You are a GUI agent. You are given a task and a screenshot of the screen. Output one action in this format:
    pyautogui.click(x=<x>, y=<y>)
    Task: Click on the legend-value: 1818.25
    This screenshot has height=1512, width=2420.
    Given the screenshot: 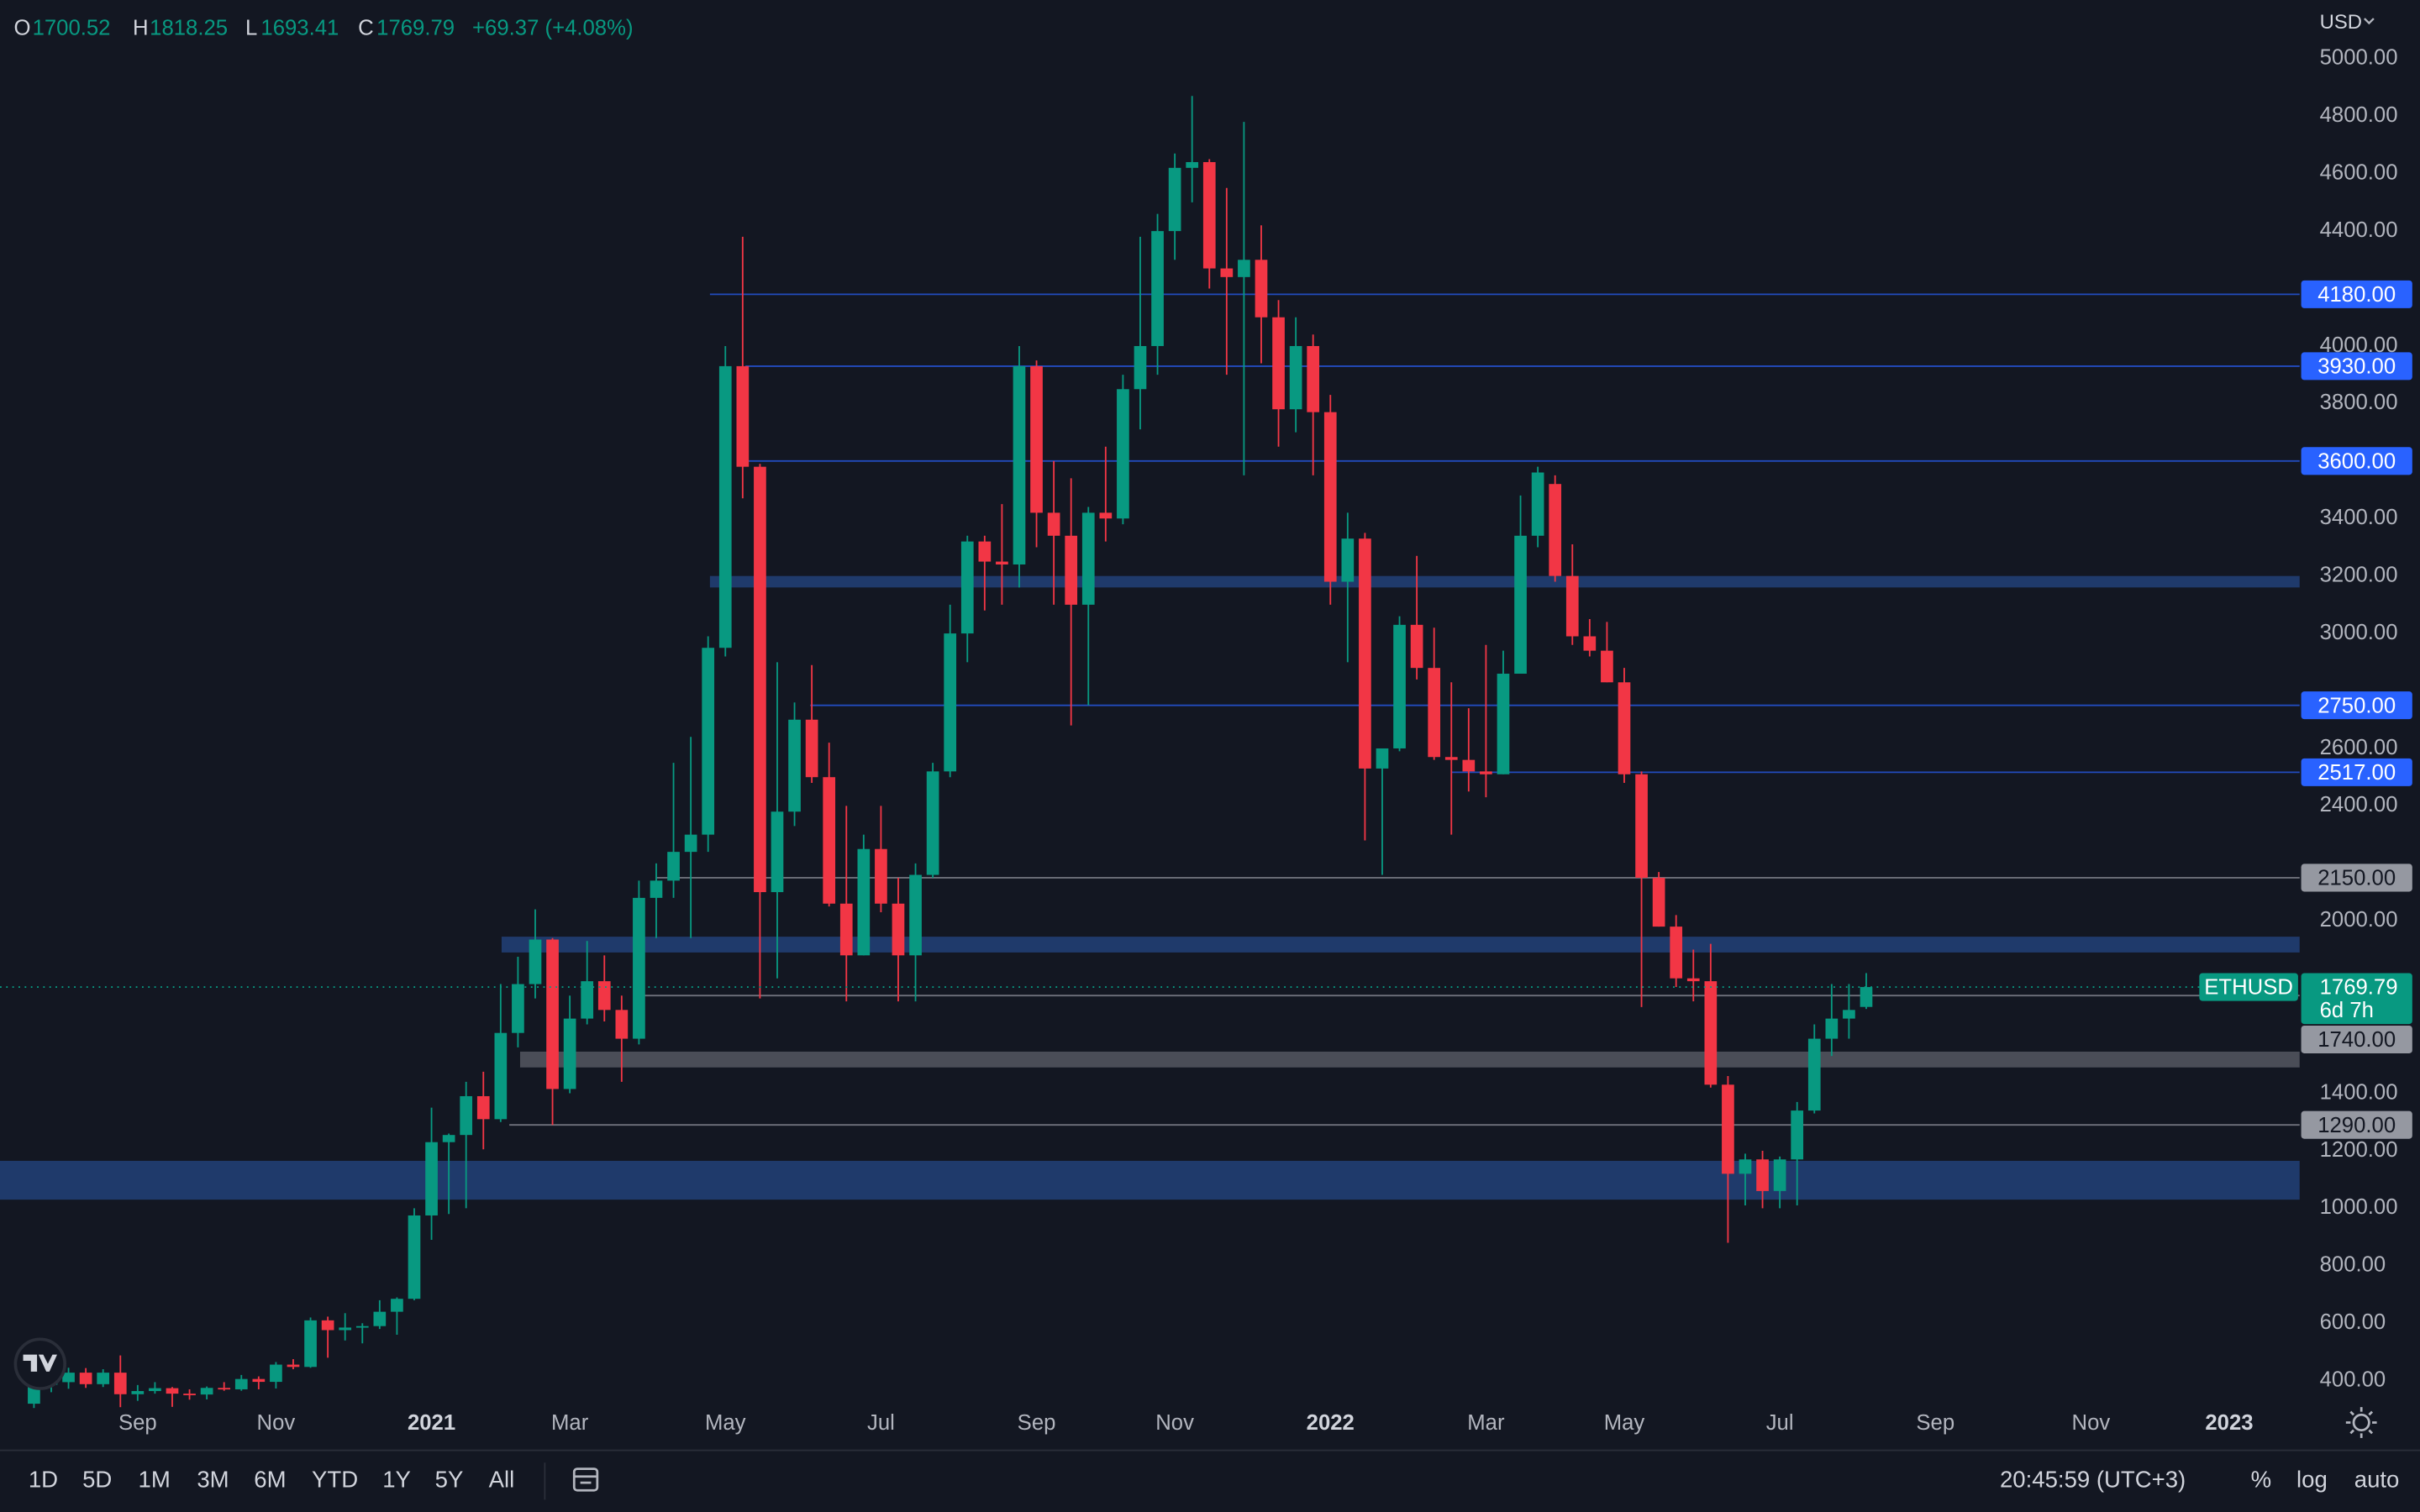 What is the action you would take?
    pyautogui.click(x=189, y=28)
    